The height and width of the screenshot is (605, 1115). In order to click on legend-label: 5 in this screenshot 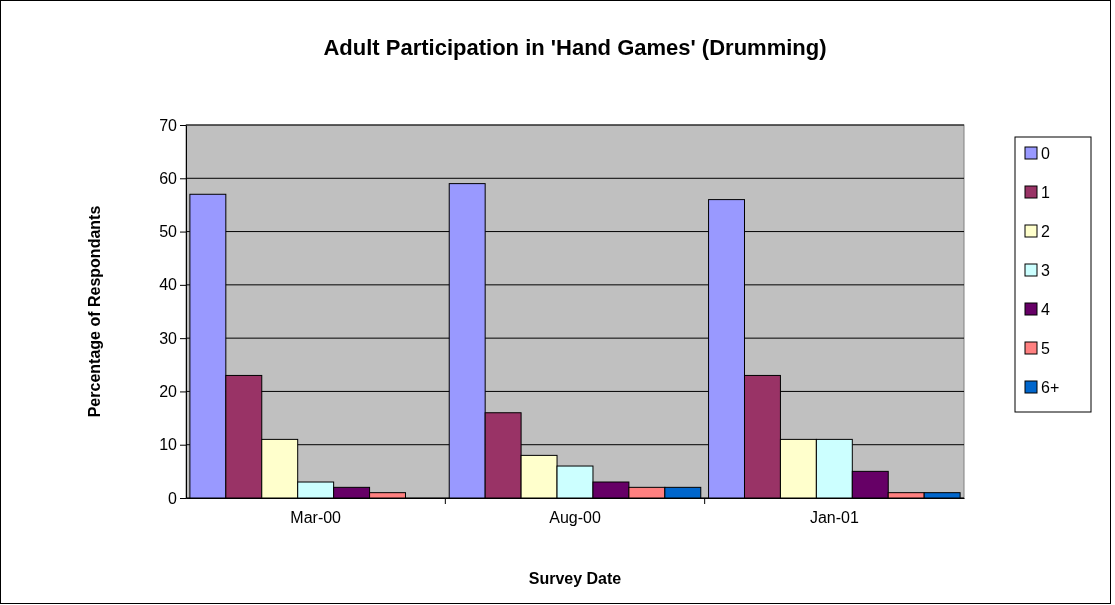, I will do `click(1045, 348)`.